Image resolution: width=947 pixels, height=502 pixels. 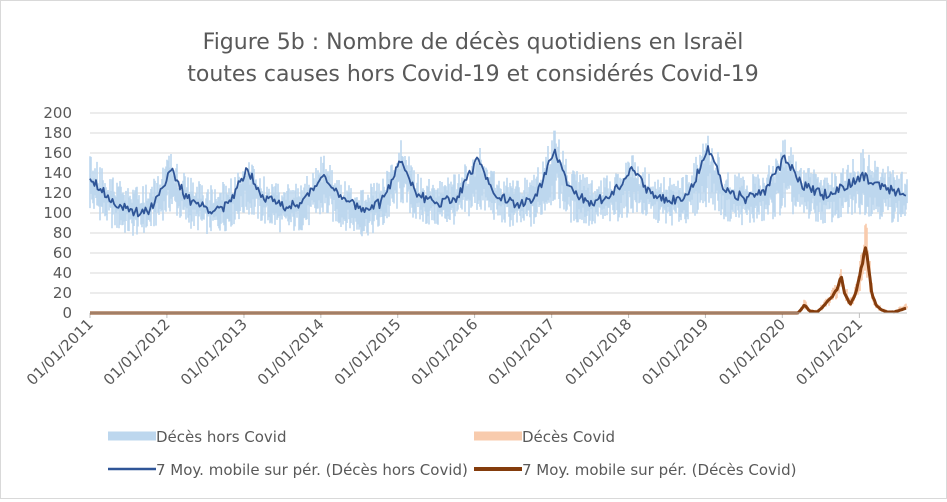 I want to click on y-tick-label: 100, so click(x=57, y=213).